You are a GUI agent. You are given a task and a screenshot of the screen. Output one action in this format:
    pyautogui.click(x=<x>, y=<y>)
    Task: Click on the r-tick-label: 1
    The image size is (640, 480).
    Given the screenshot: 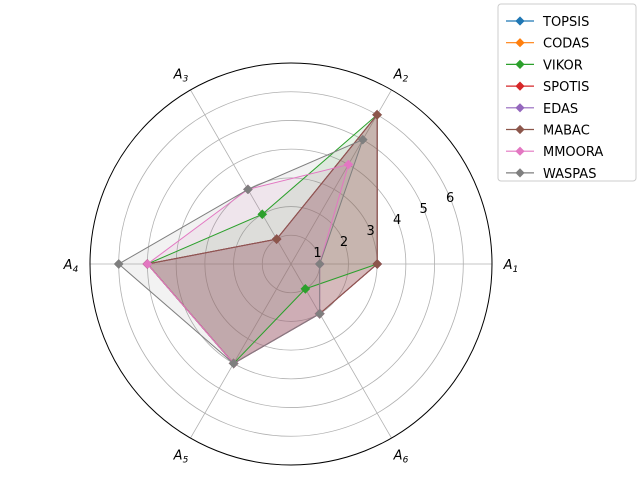 What is the action you would take?
    pyautogui.click(x=317, y=253)
    